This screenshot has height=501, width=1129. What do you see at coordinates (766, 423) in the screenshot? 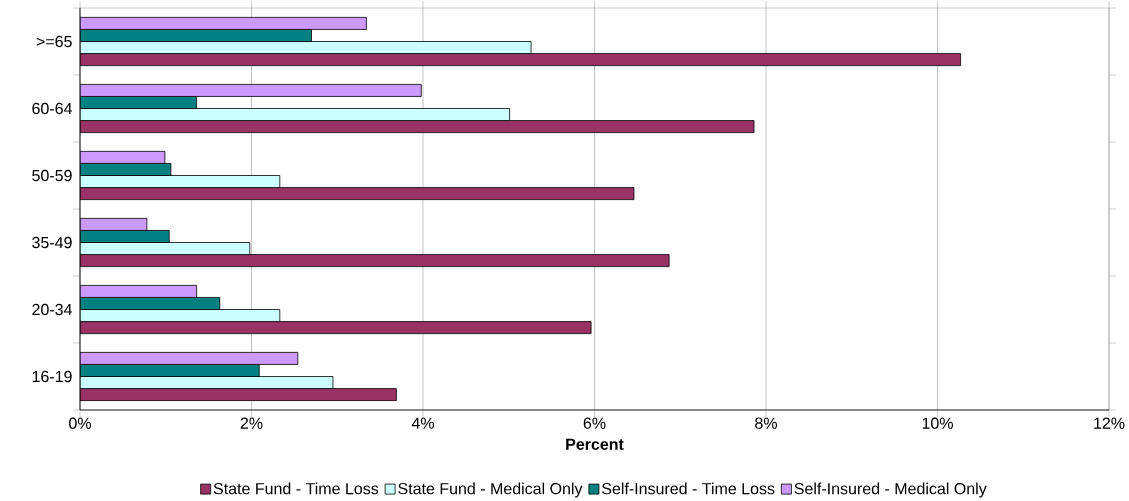
I see `x-tick-label: 8%` at bounding box center [766, 423].